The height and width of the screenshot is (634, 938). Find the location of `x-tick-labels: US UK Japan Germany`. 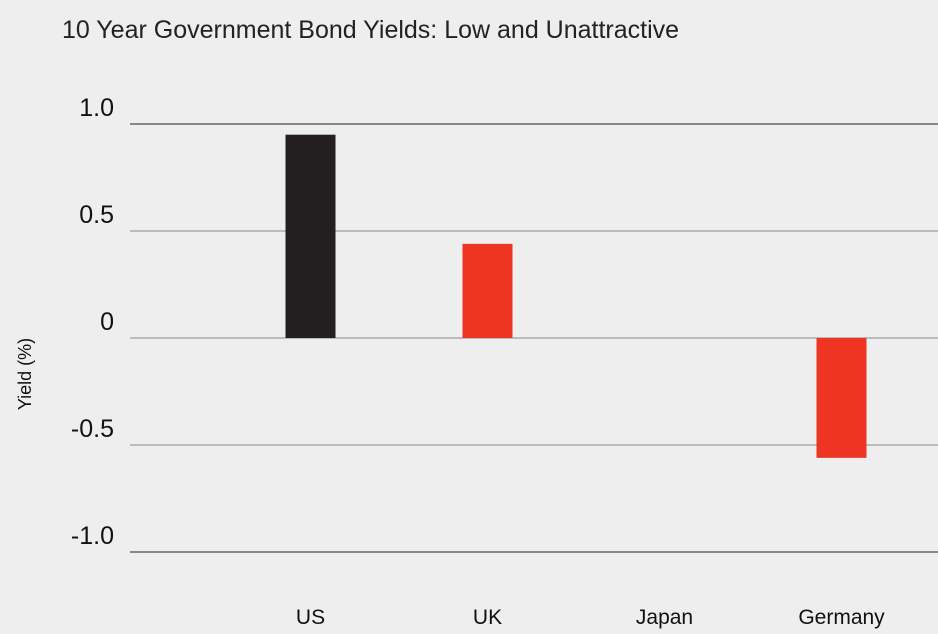

x-tick-labels: US UK Japan Germany is located at coordinates (590, 617).